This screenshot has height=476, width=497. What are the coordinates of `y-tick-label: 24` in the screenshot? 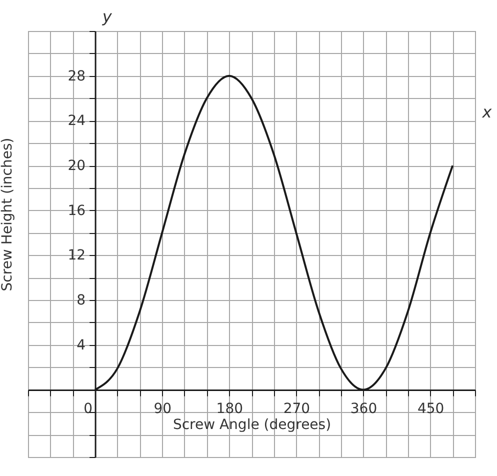 It's located at (77, 121).